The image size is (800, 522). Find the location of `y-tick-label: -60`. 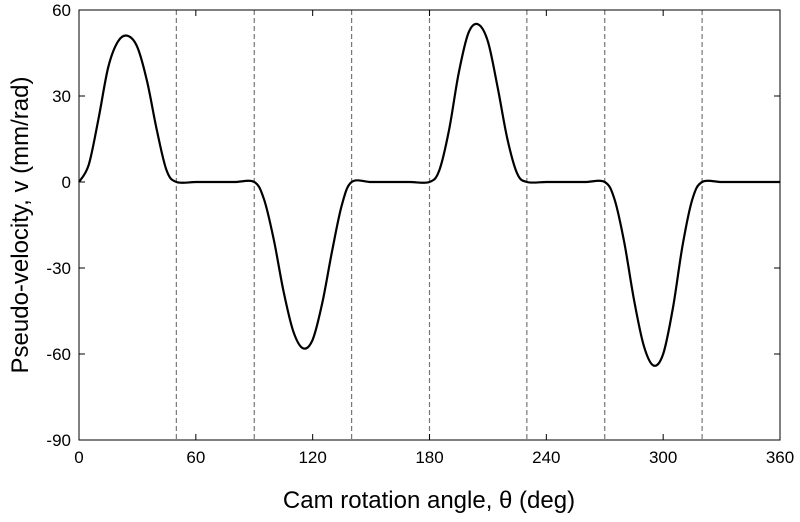

y-tick-label: -60 is located at coordinates (58, 354).